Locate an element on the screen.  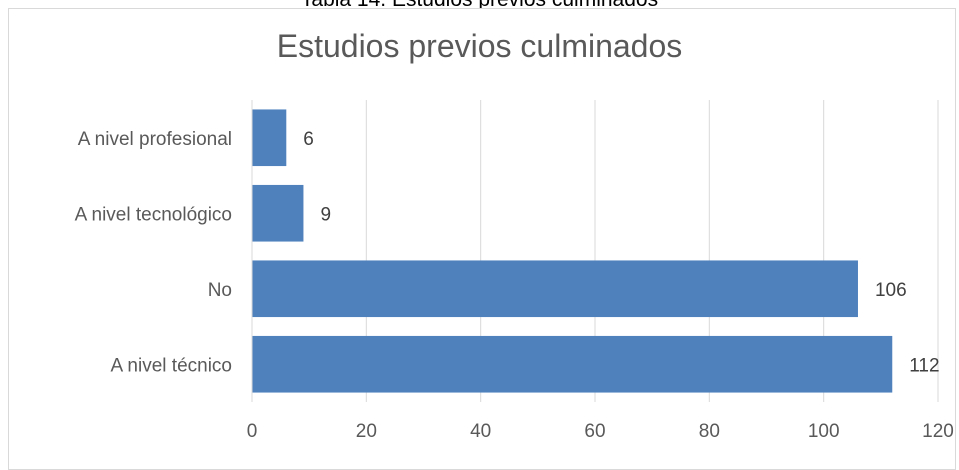
x-tick-label: 60 is located at coordinates (594, 431).